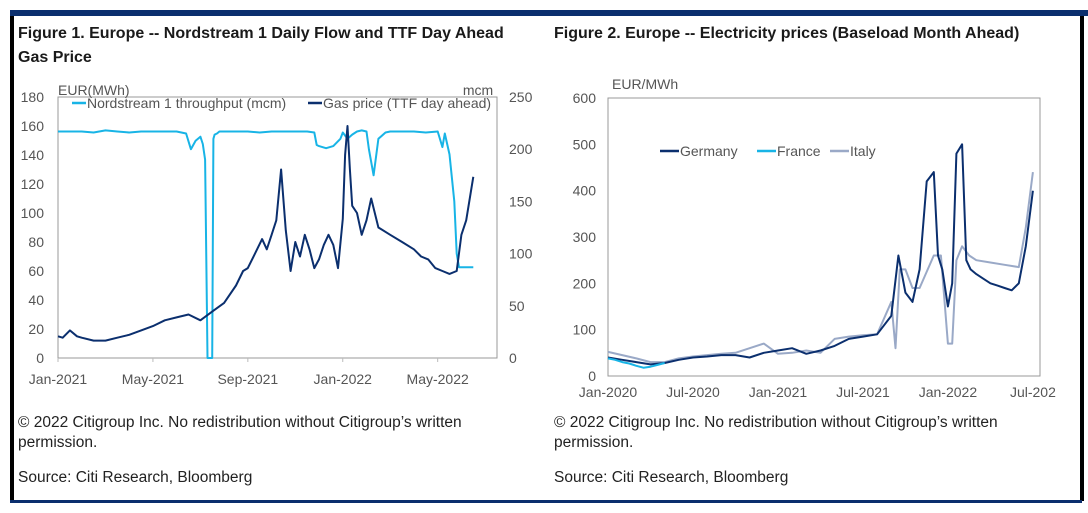  I want to click on figure-2-y-tick-label: 300, so click(585, 237).